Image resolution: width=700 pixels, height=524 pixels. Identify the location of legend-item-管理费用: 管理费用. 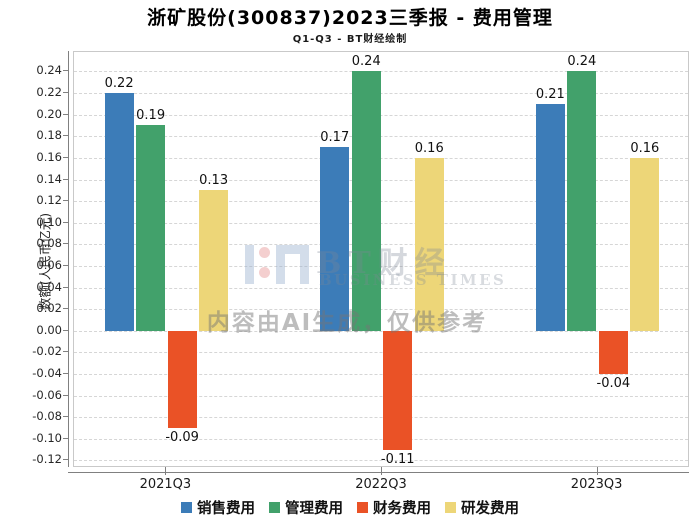
(306, 507).